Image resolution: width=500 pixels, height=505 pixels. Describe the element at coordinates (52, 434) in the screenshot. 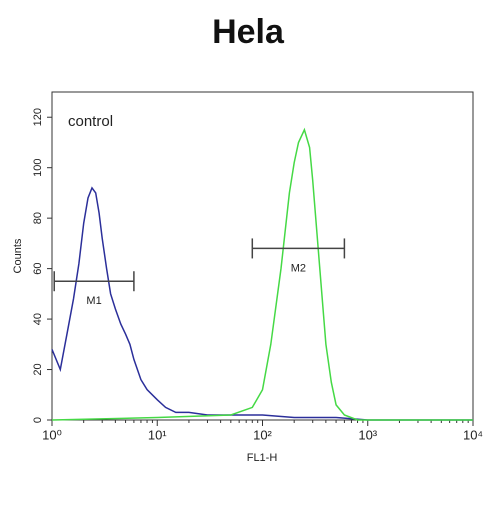

I see `x-tick-label: 10⁰` at that location.